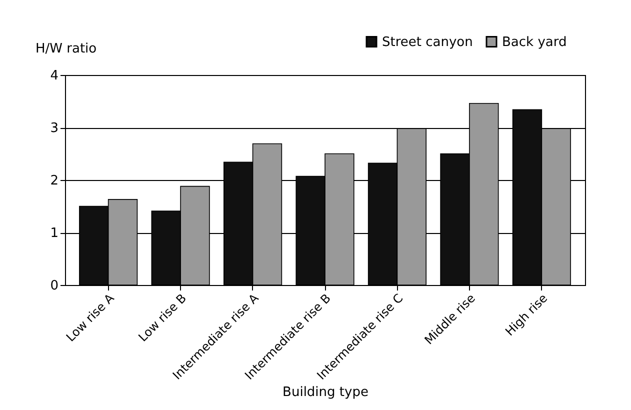 This screenshot has height=410, width=631. What do you see at coordinates (91, 317) in the screenshot?
I see `x-tick-label: Low rise A` at bounding box center [91, 317].